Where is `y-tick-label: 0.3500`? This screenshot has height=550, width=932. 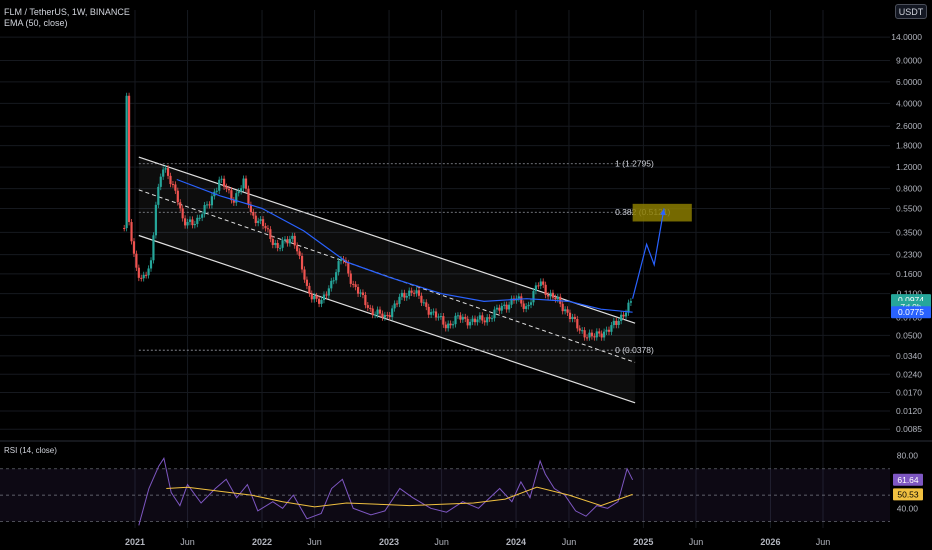
y-tick-label: 0.3500 is located at coordinates (909, 232).